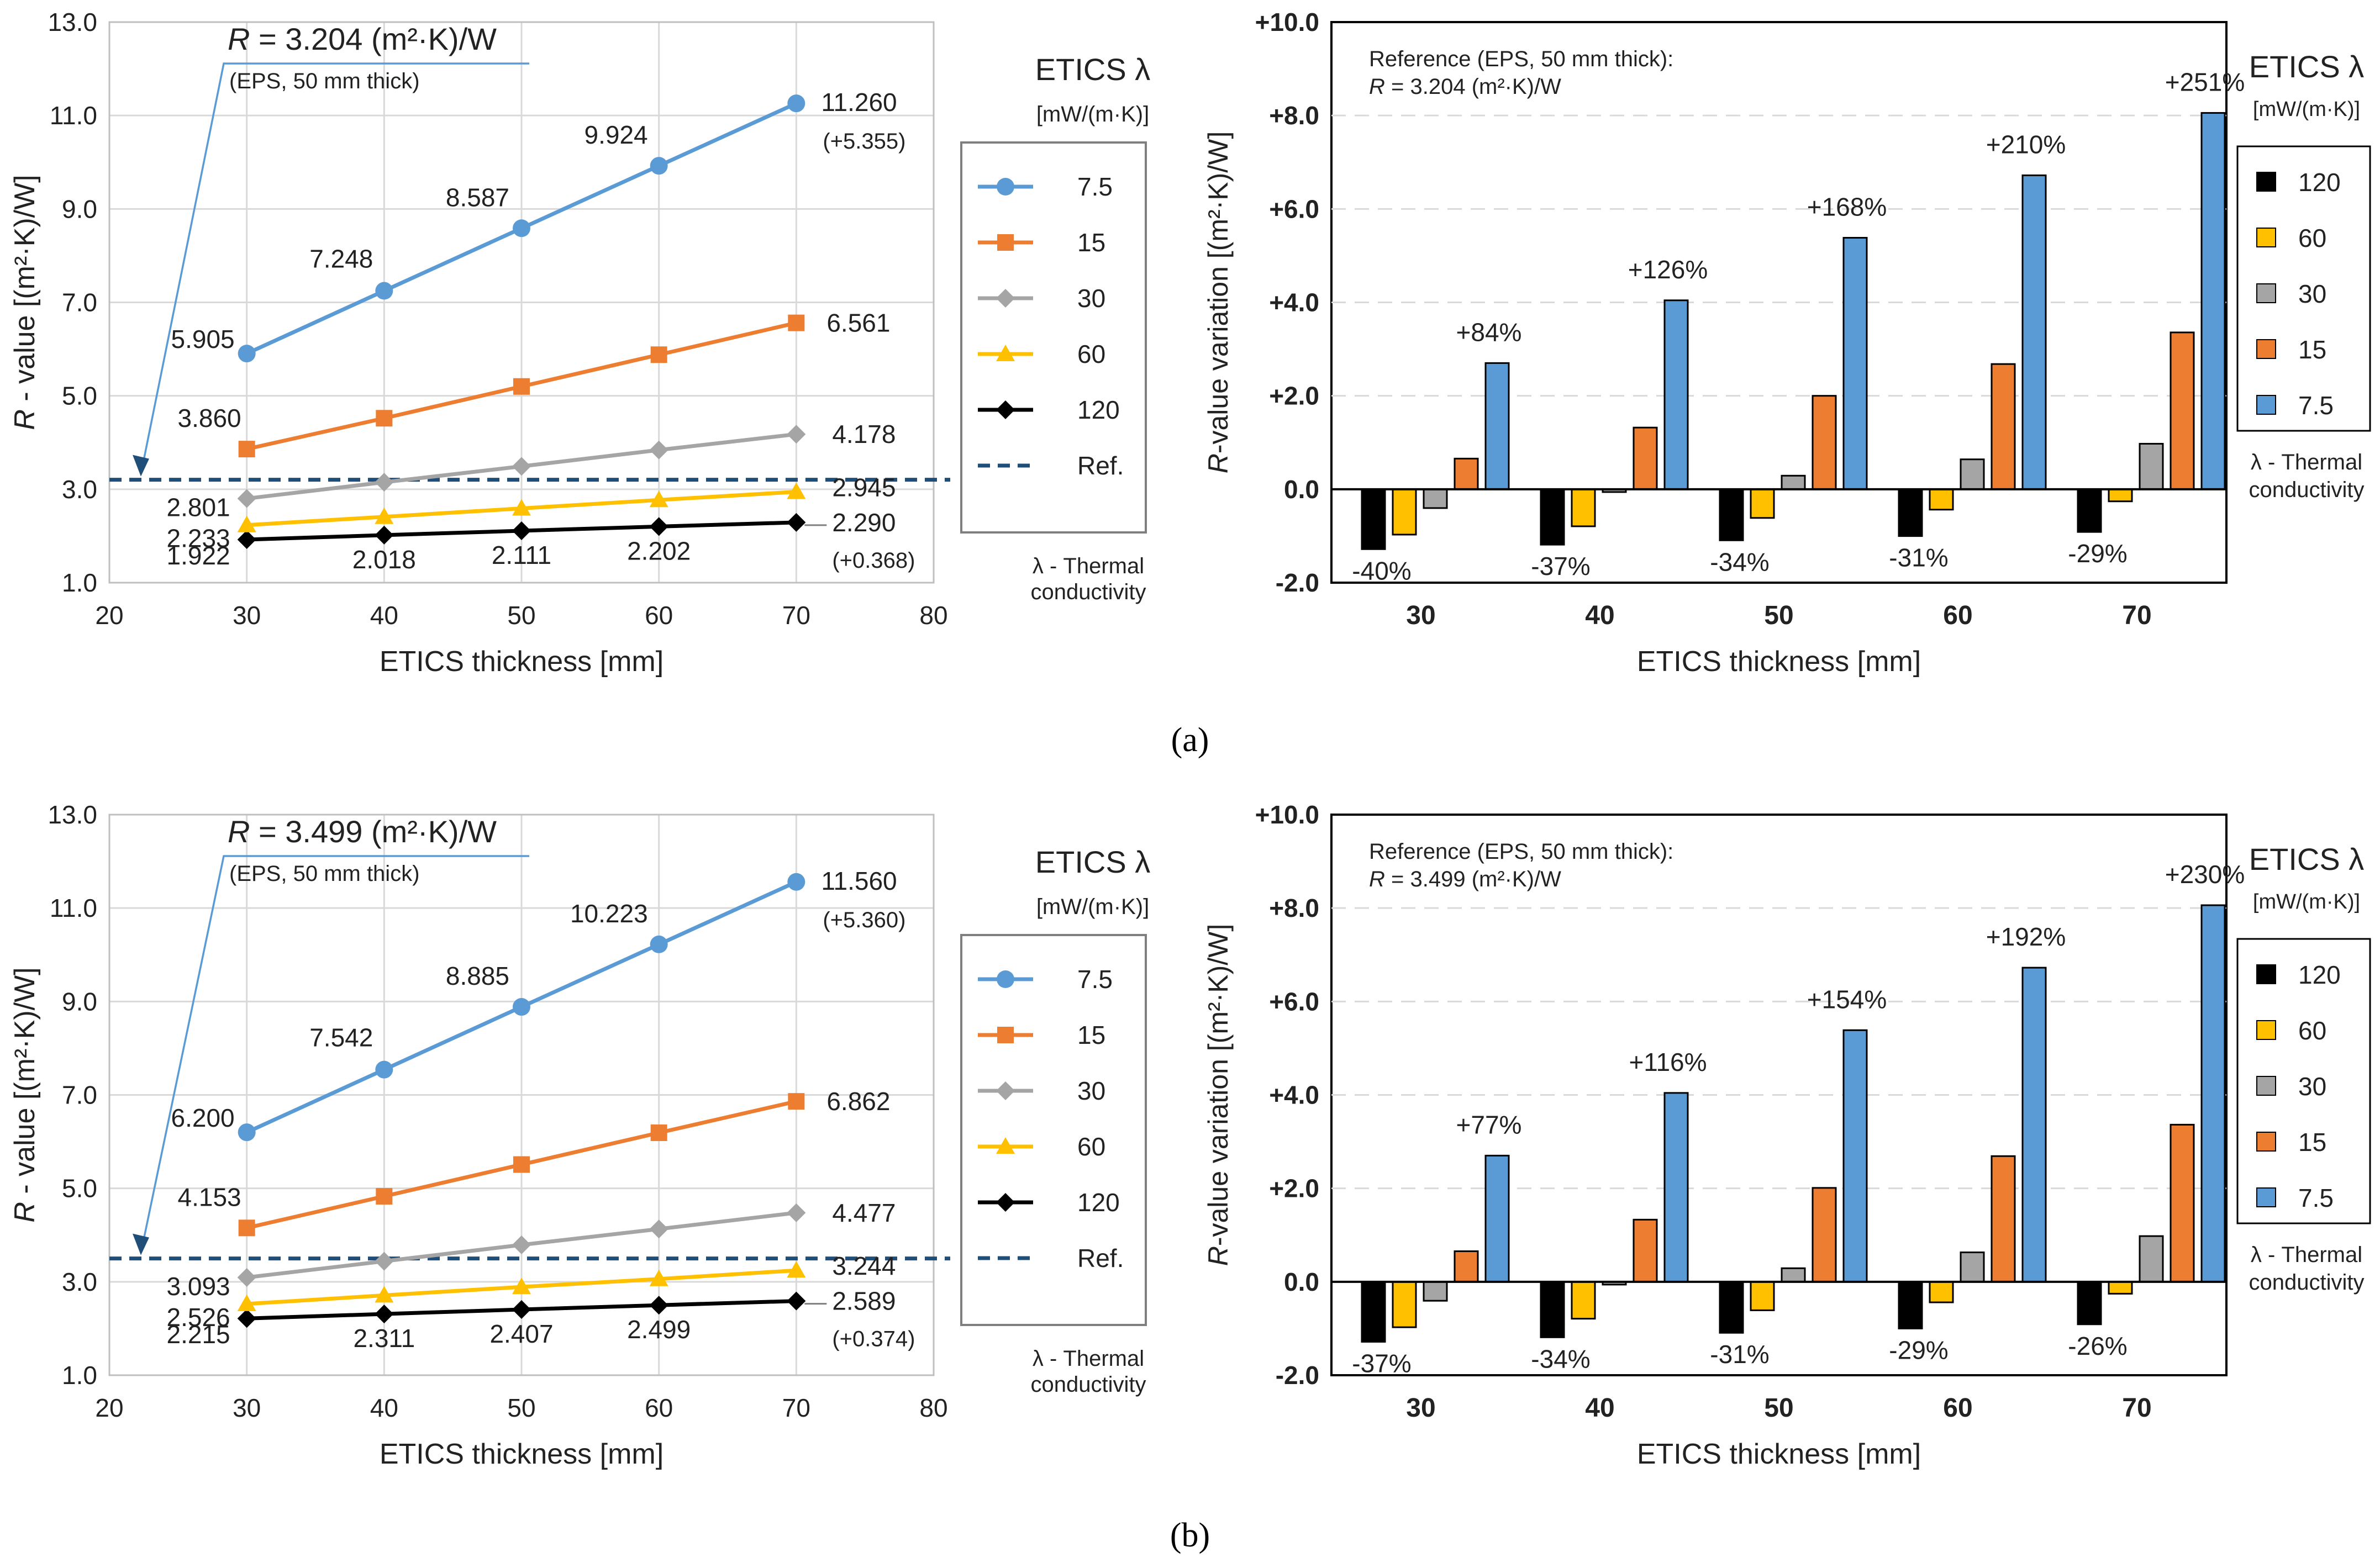 The image size is (2380, 1563). I want to click on y-tick-label: 11.0, so click(73, 908).